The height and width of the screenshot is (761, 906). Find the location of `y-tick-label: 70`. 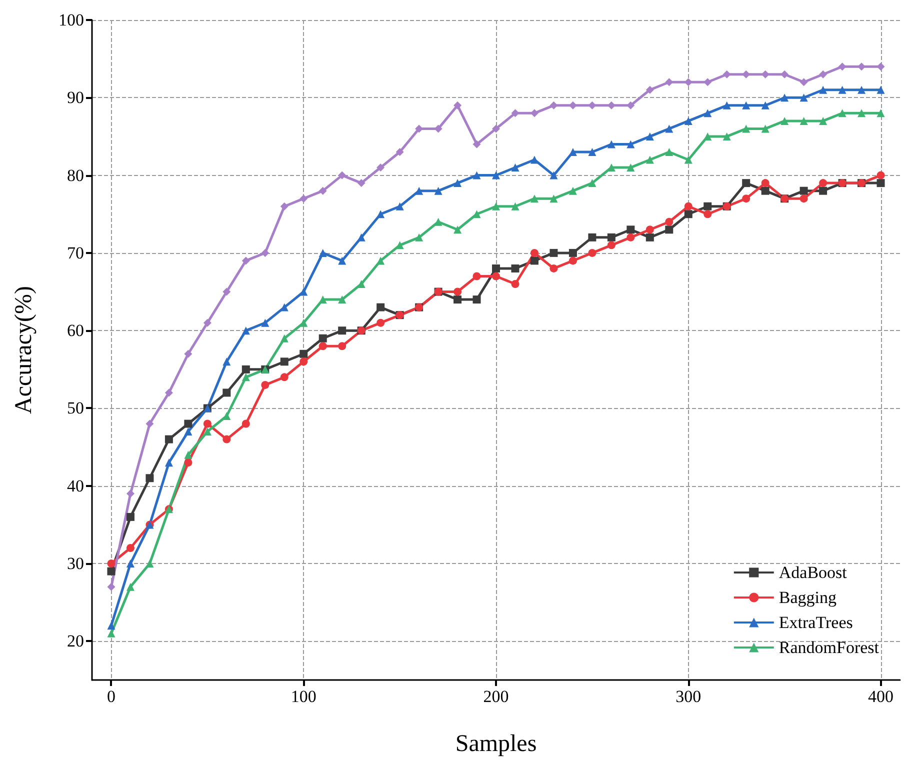

y-tick-label: 70 is located at coordinates (75, 252).